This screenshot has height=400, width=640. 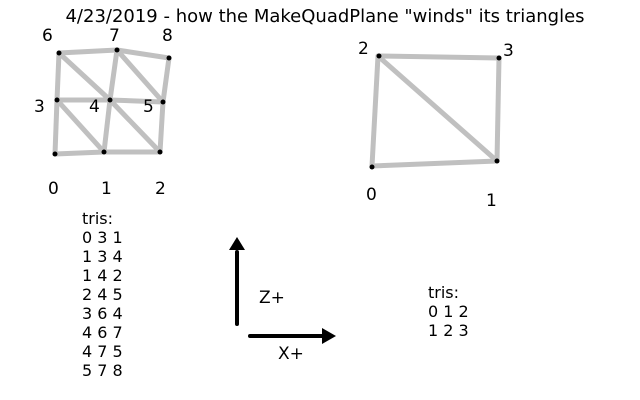 What do you see at coordinates (508, 51) in the screenshot?
I see `quad-label-3: 3` at bounding box center [508, 51].